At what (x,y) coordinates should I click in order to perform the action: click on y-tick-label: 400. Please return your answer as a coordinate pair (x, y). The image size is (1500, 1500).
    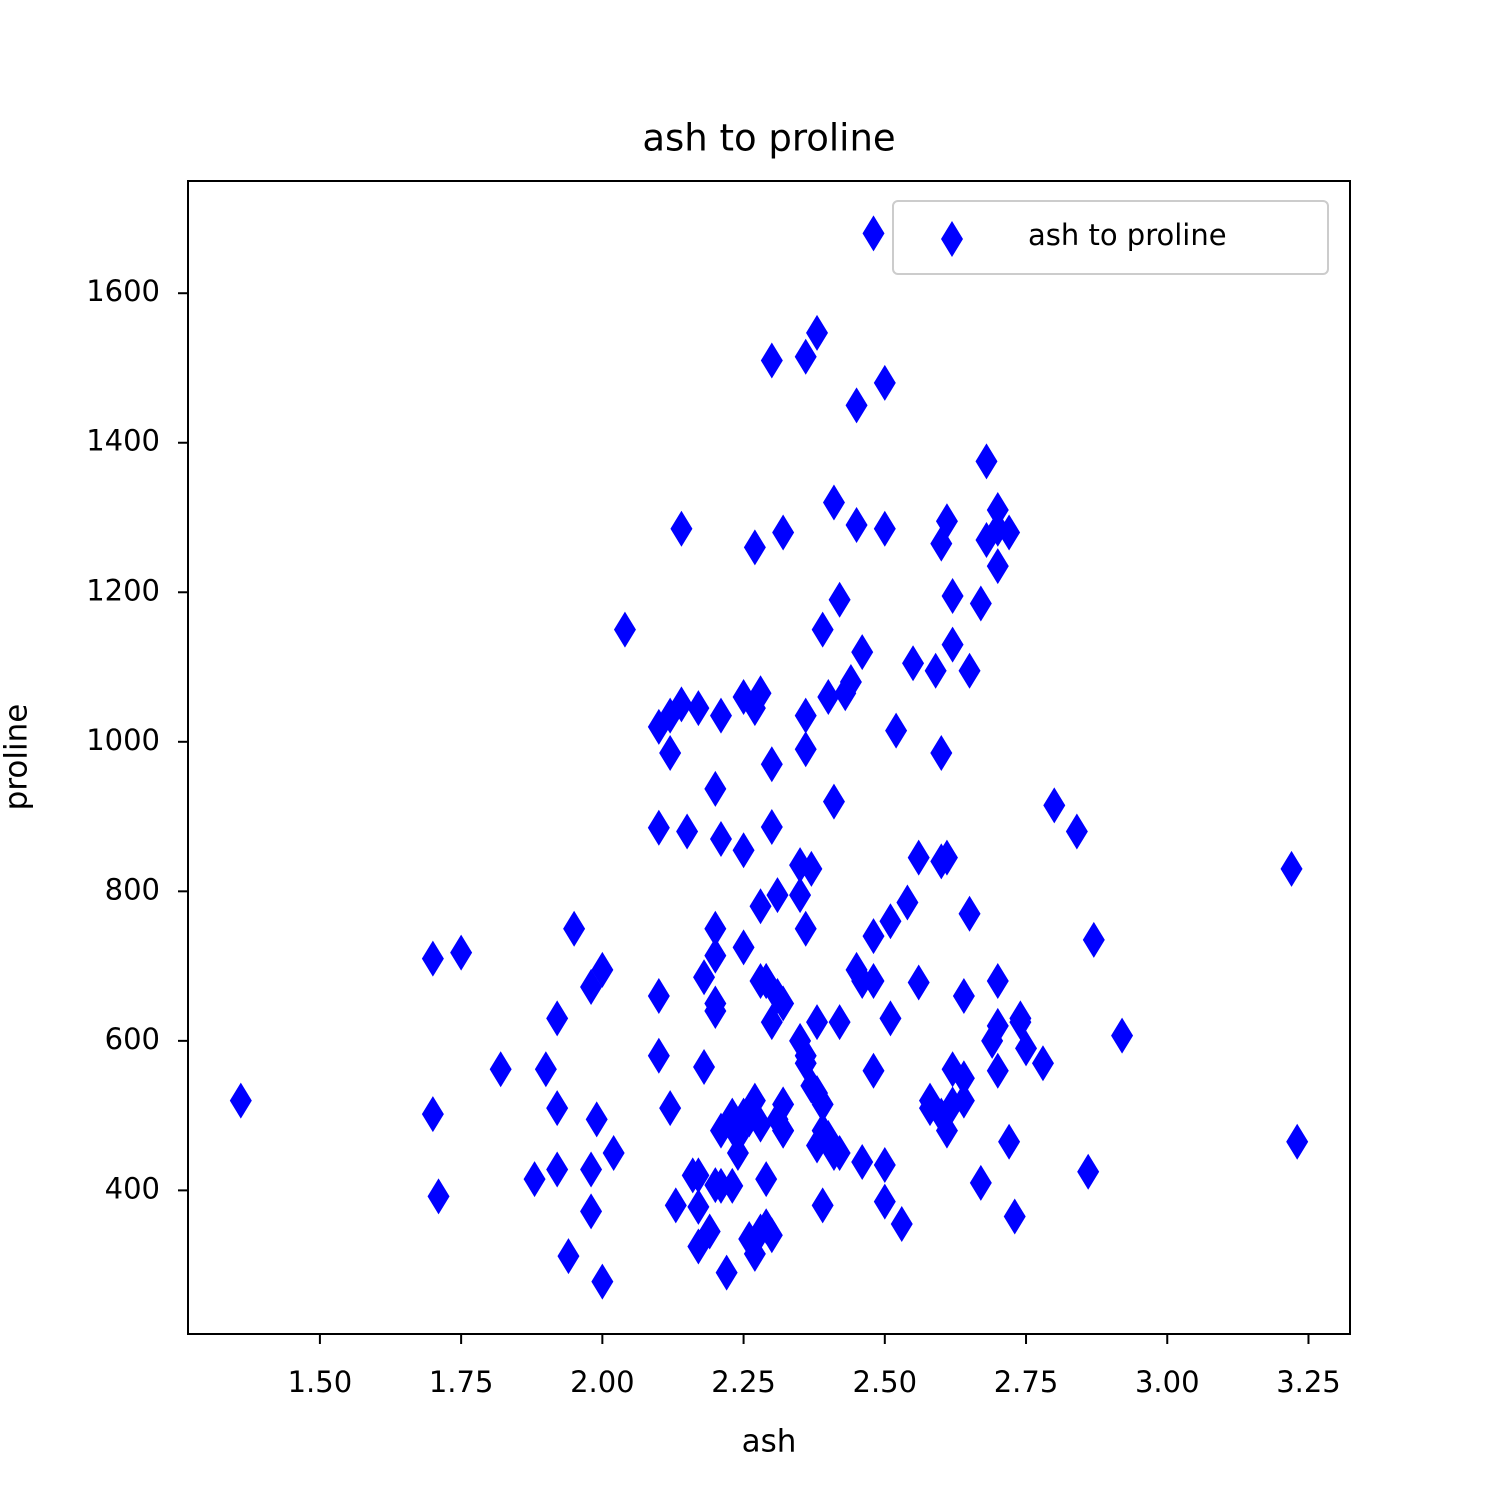
    Looking at the image, I should click on (132, 1188).